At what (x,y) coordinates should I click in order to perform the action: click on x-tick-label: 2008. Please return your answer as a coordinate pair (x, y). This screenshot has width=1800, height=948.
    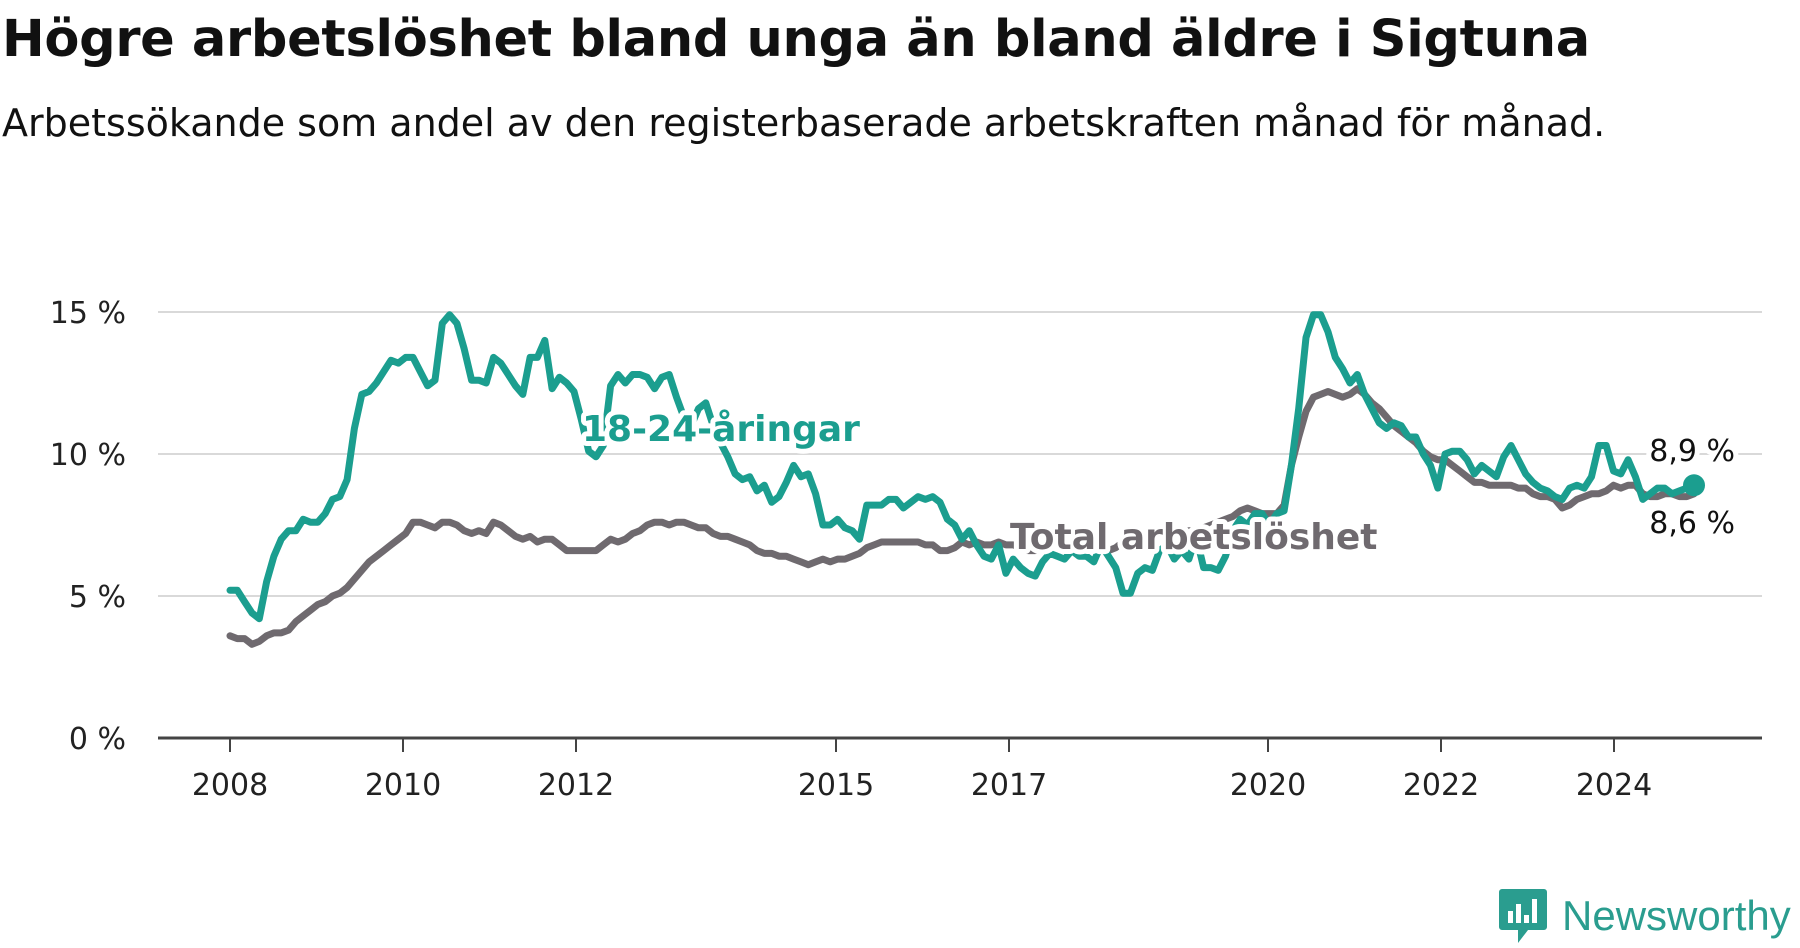
    Looking at the image, I should click on (230, 785).